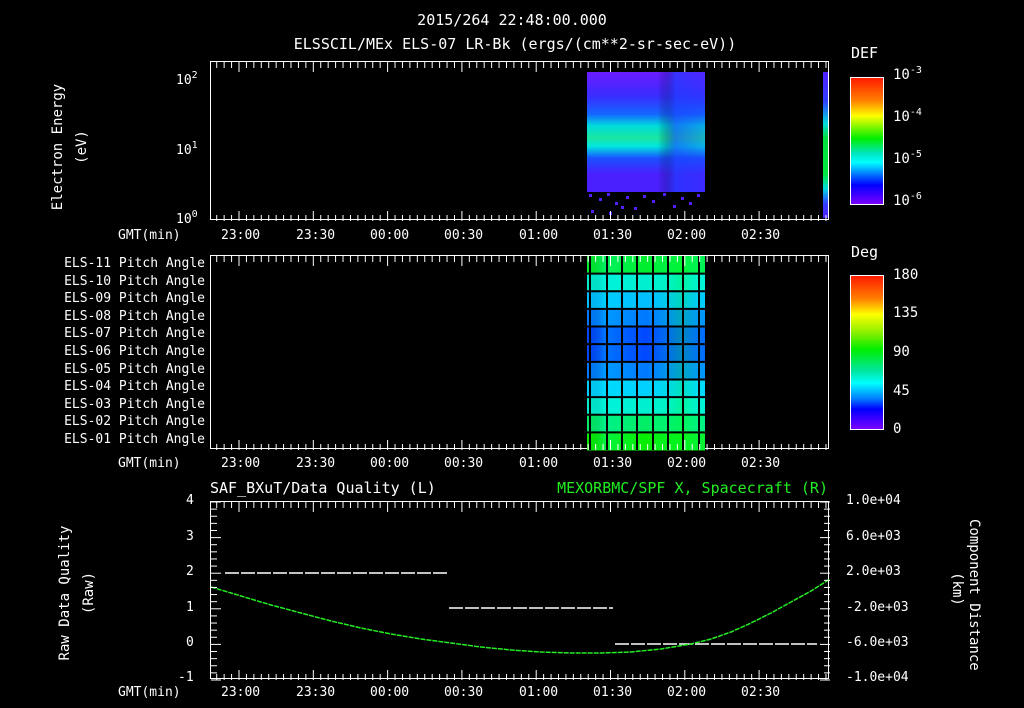 The height and width of the screenshot is (708, 1024). What do you see at coordinates (134, 404) in the screenshot?
I see `row-label: ELS-03 Pitch Angle` at bounding box center [134, 404].